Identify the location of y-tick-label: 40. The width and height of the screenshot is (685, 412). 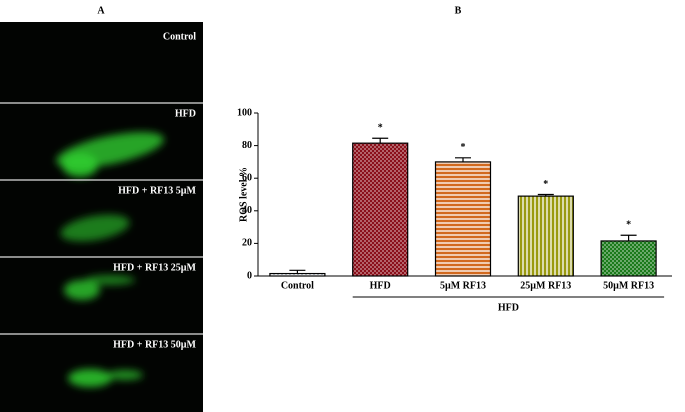
(247, 210).